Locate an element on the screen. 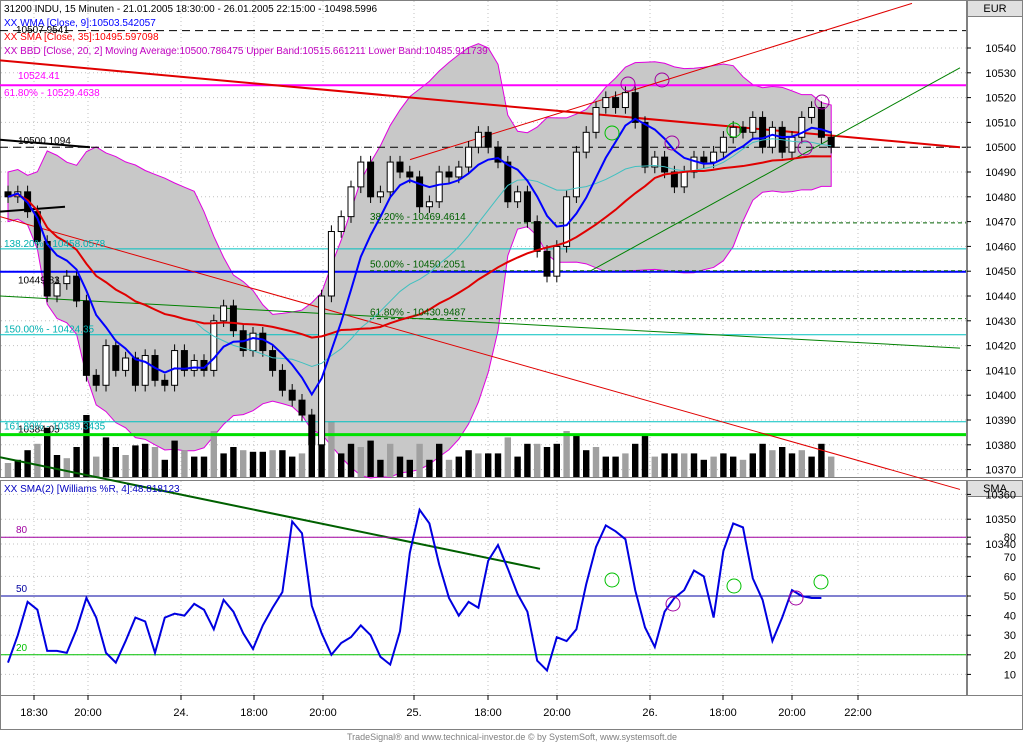 The image size is (1024, 742). oscillator-tick-label: 70 is located at coordinates (1010, 558).